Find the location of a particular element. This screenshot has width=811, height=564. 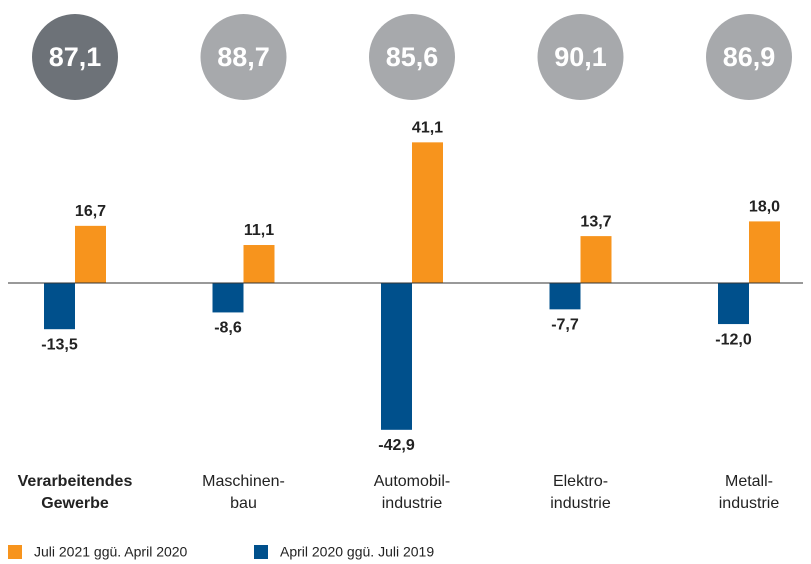

data-label: 13,7 is located at coordinates (595, 221).